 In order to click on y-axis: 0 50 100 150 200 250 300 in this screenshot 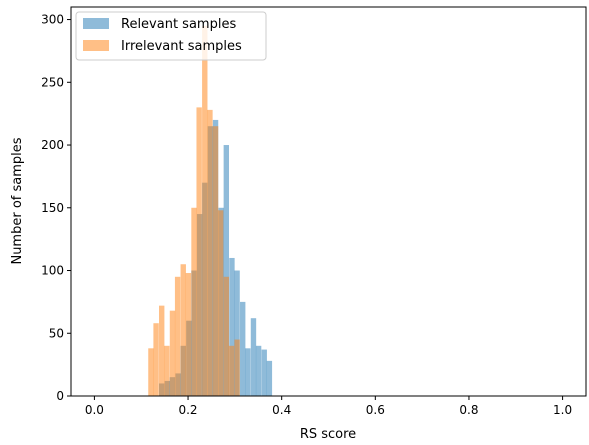, I will do `click(56, 208)`.